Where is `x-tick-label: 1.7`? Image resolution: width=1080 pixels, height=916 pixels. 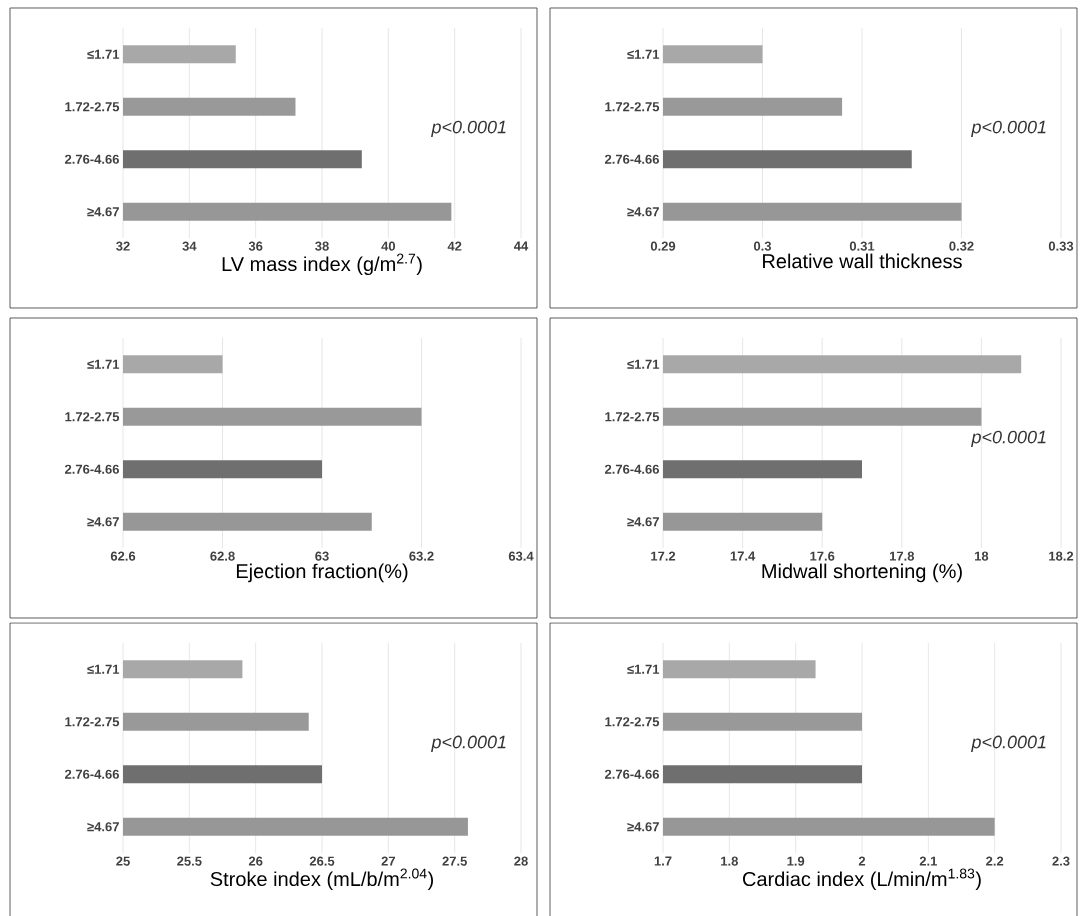 x-tick-label: 1.7 is located at coordinates (663, 861).